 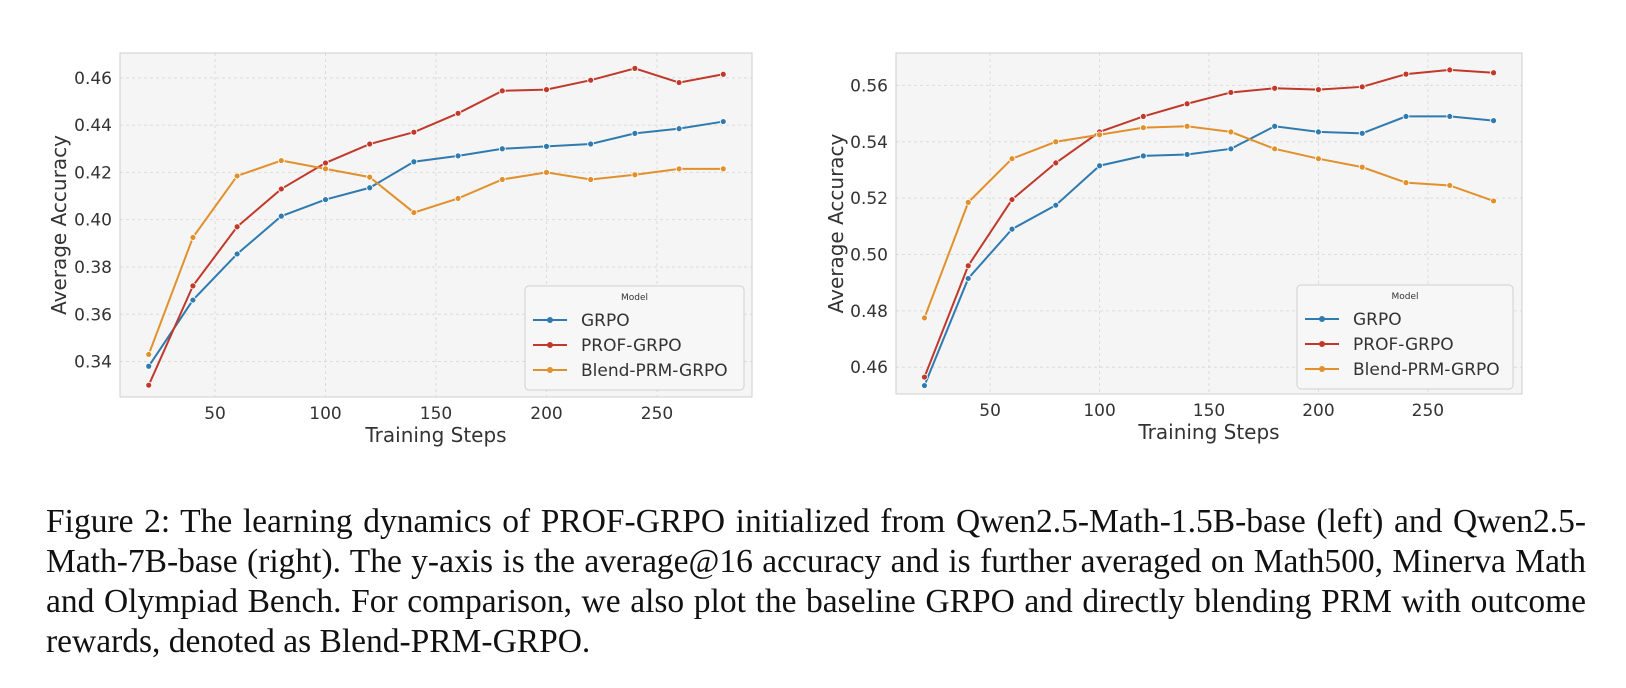 I want to click on legend-box, so click(x=1405, y=337).